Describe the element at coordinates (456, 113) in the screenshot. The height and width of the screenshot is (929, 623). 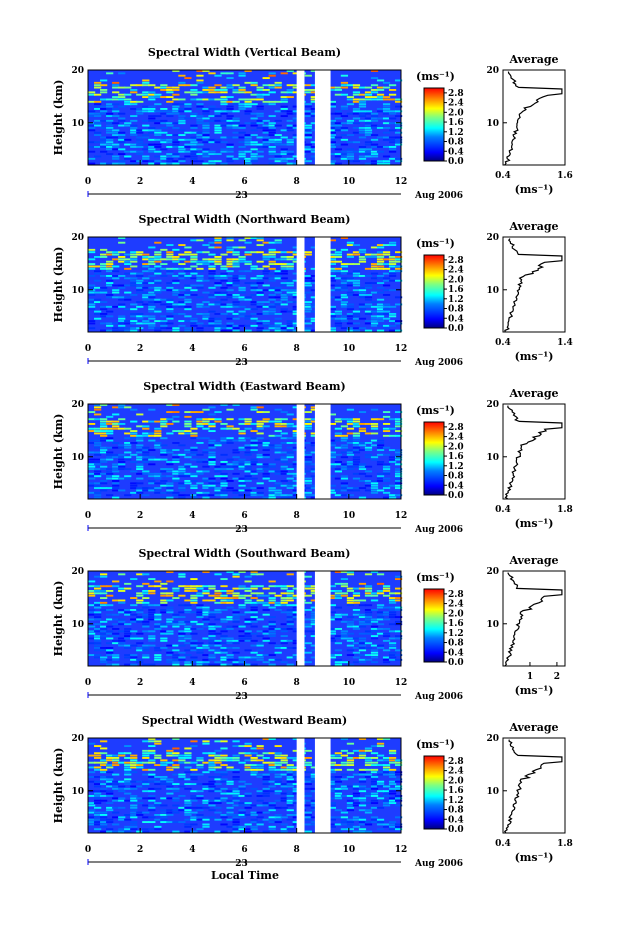
I see `colorbar-tick-label: 2.0` at that location.